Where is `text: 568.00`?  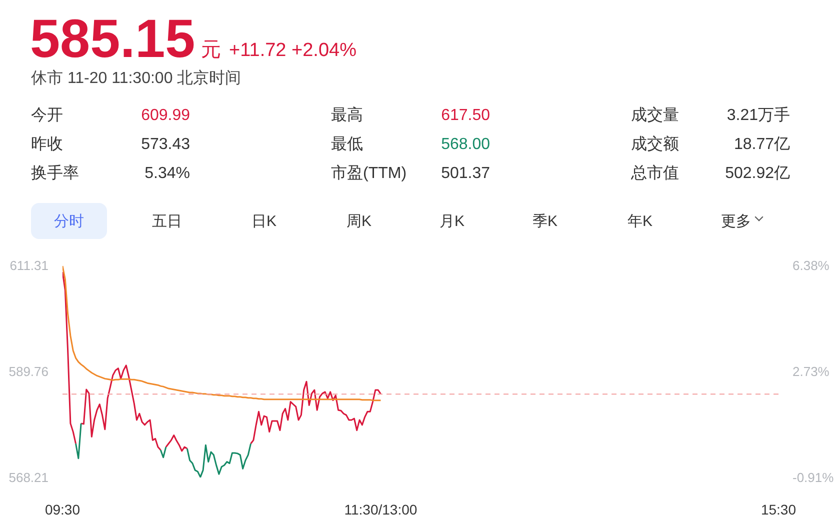
text: 568.00 is located at coordinates (465, 144).